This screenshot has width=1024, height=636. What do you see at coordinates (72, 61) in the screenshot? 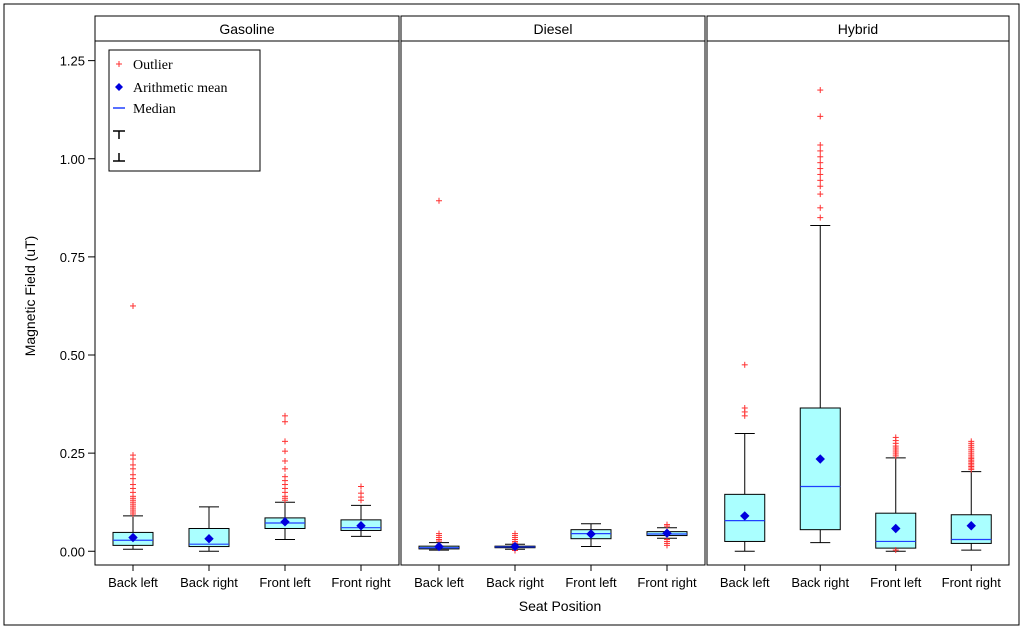
I see `y-tick-label: 1.25` at bounding box center [72, 61].